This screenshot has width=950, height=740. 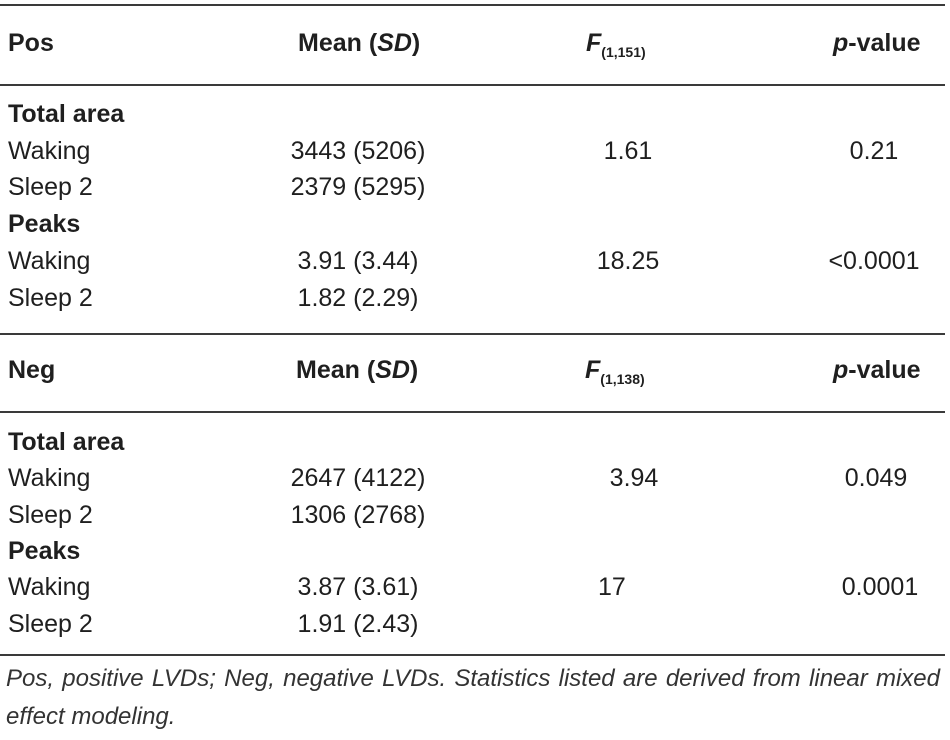 I want to click on row-p: 0.21, so click(x=874, y=151).